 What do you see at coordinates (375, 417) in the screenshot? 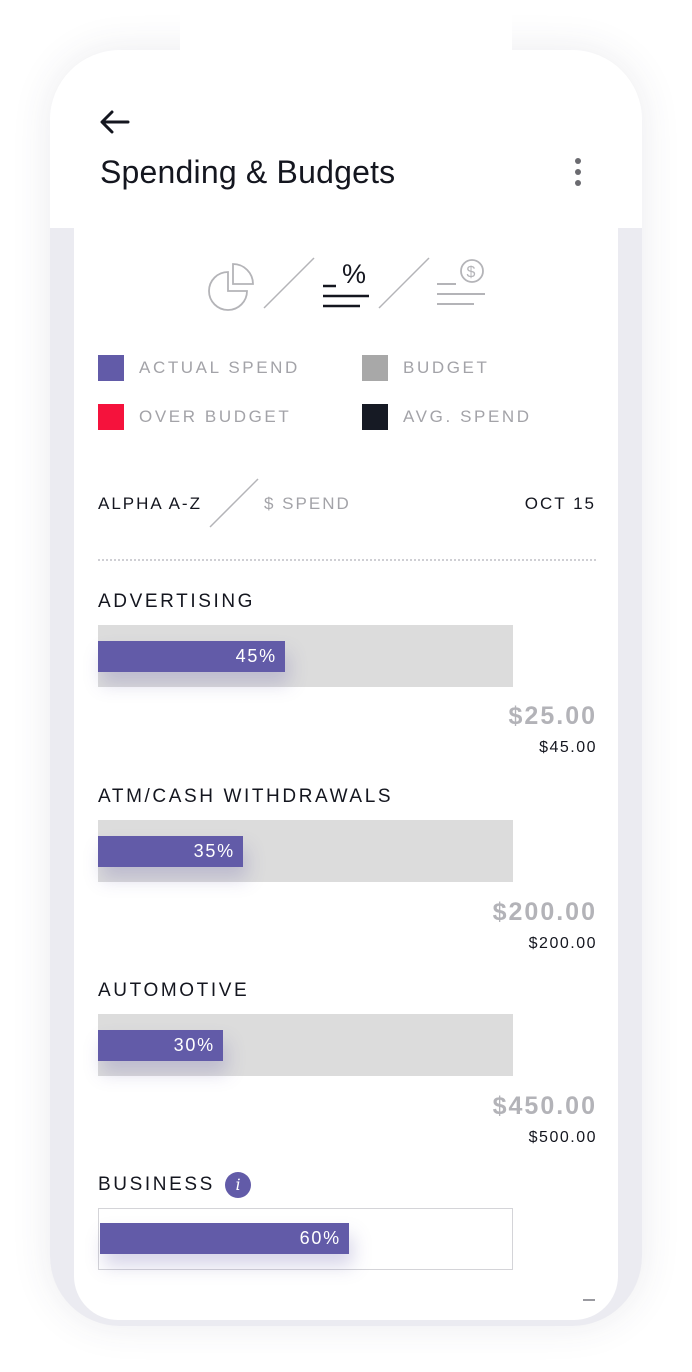
I see `legend-swatch-avg-spend` at bounding box center [375, 417].